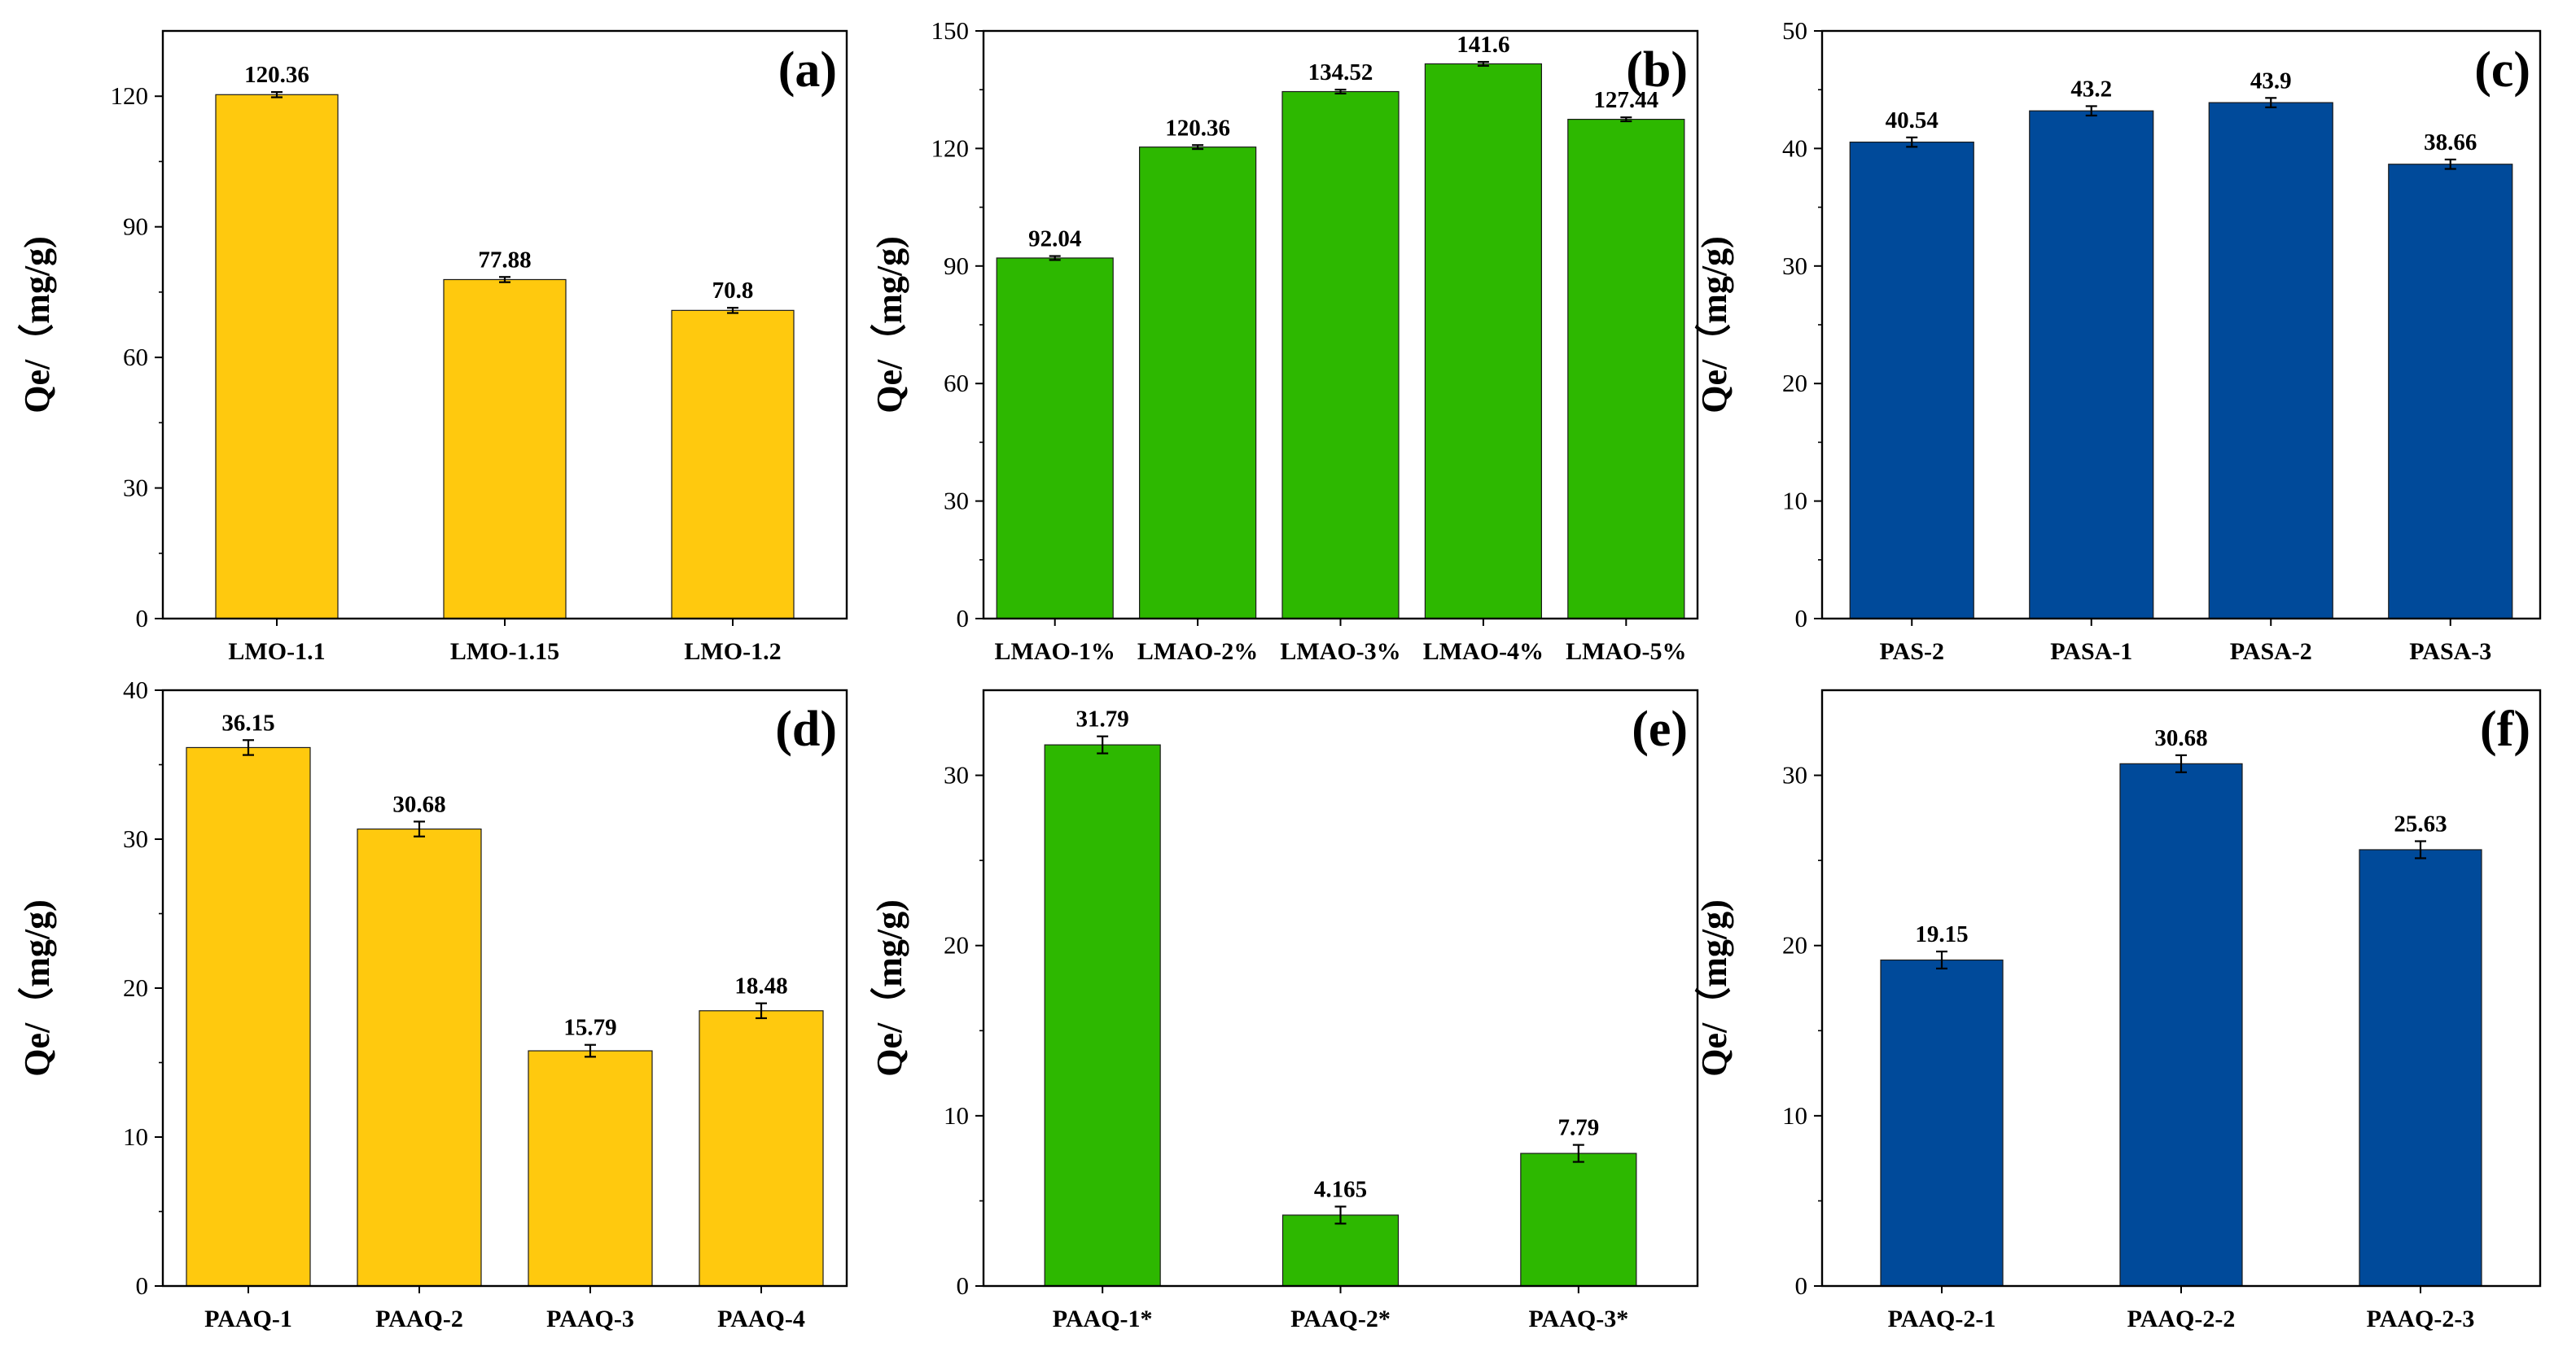 The image size is (2576, 1356). I want to click on x-tick-label: LMO-1.2, so click(732, 651).